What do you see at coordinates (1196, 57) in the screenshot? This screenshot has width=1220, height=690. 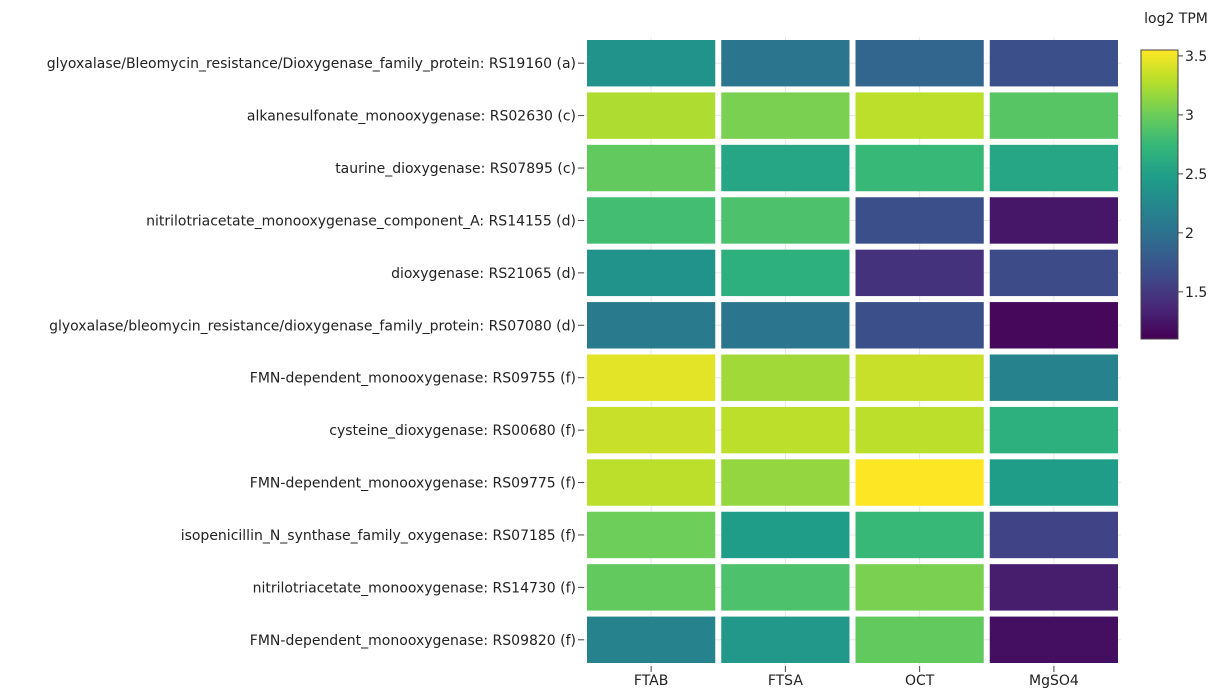 I see `colorbar-tick-label: 3.5` at bounding box center [1196, 57].